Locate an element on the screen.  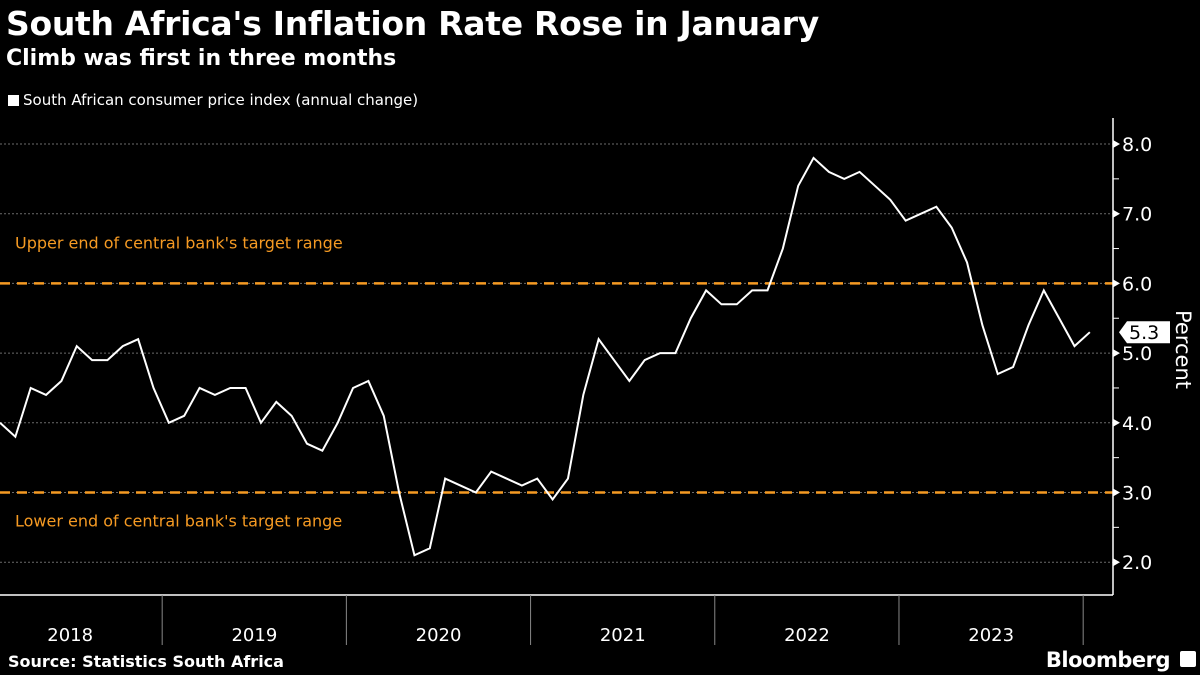
chart-subtitle: Climb was first in three months is located at coordinates (201, 58).